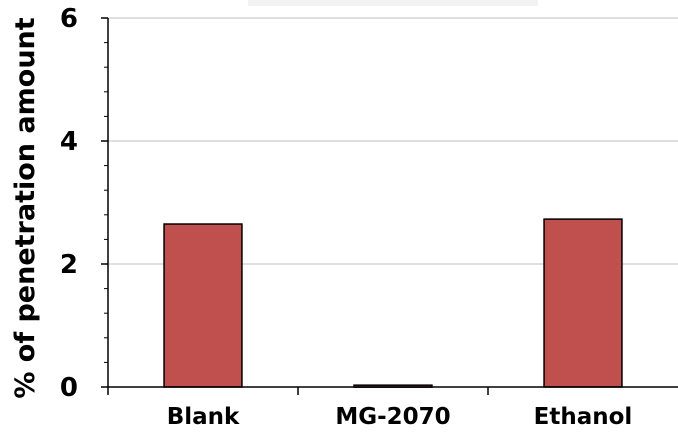 The height and width of the screenshot is (436, 678). Describe the element at coordinates (203, 417) in the screenshot. I see `x-tick-label: Blank` at that location.